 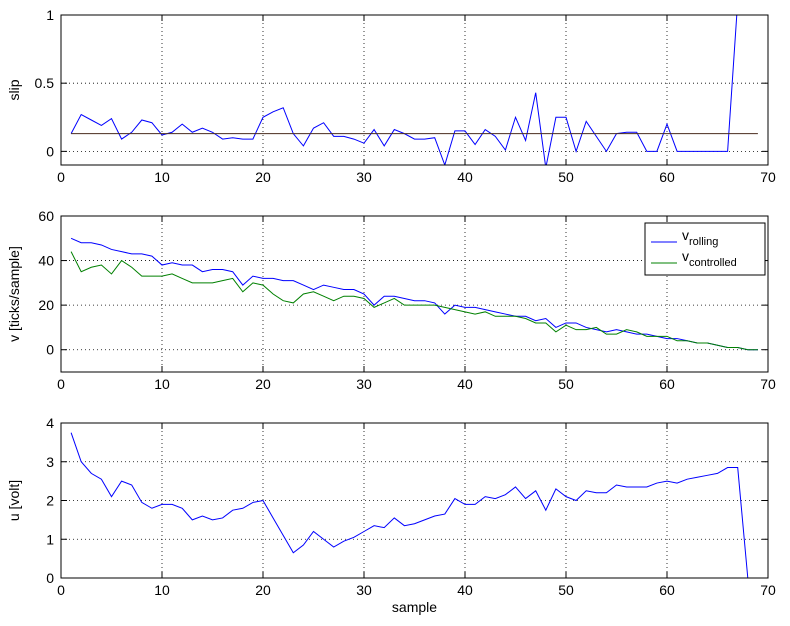 What do you see at coordinates (45, 83) in the screenshot?
I see `y-tick-label: 0.5` at bounding box center [45, 83].